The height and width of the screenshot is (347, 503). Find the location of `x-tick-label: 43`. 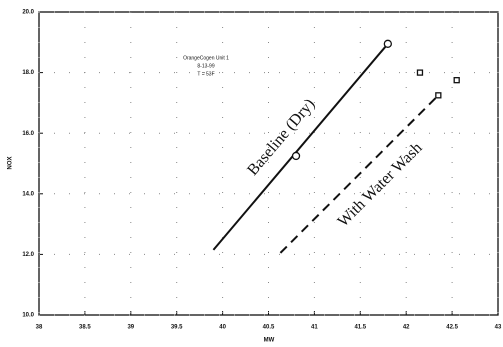

x-tick-label: 43 is located at coordinates (498, 328).